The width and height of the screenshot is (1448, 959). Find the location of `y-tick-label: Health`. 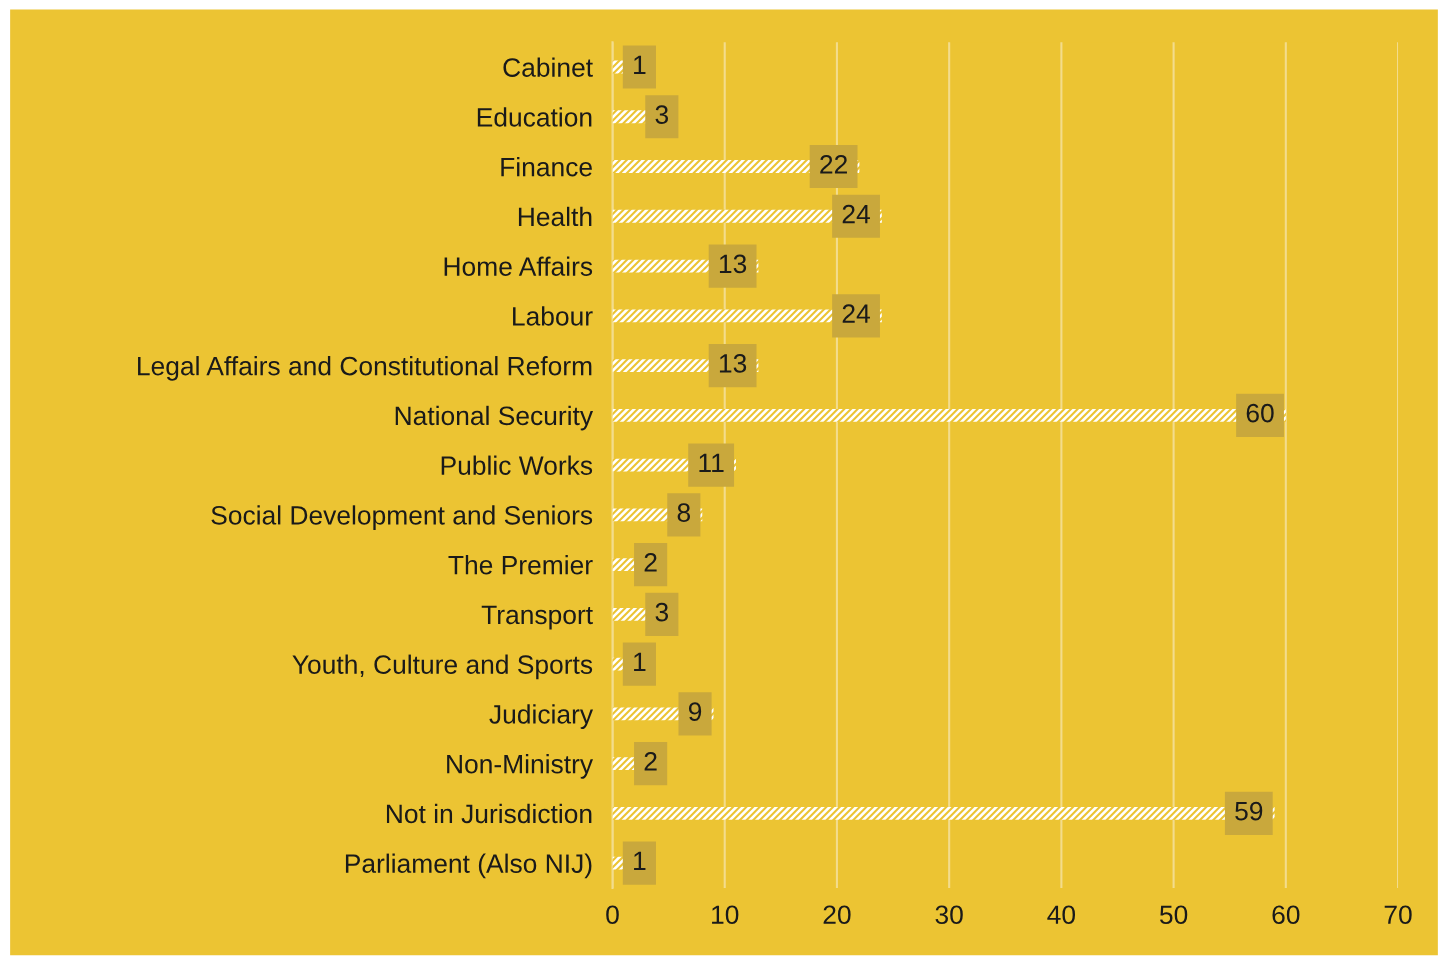

y-tick-label: Health is located at coordinates (555, 216).